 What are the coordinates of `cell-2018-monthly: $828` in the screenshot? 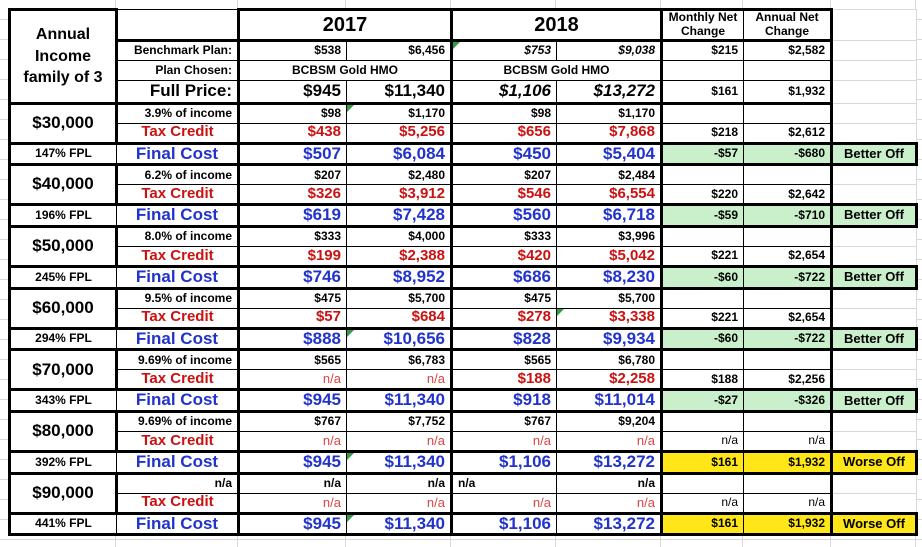 It's located at (504, 339).